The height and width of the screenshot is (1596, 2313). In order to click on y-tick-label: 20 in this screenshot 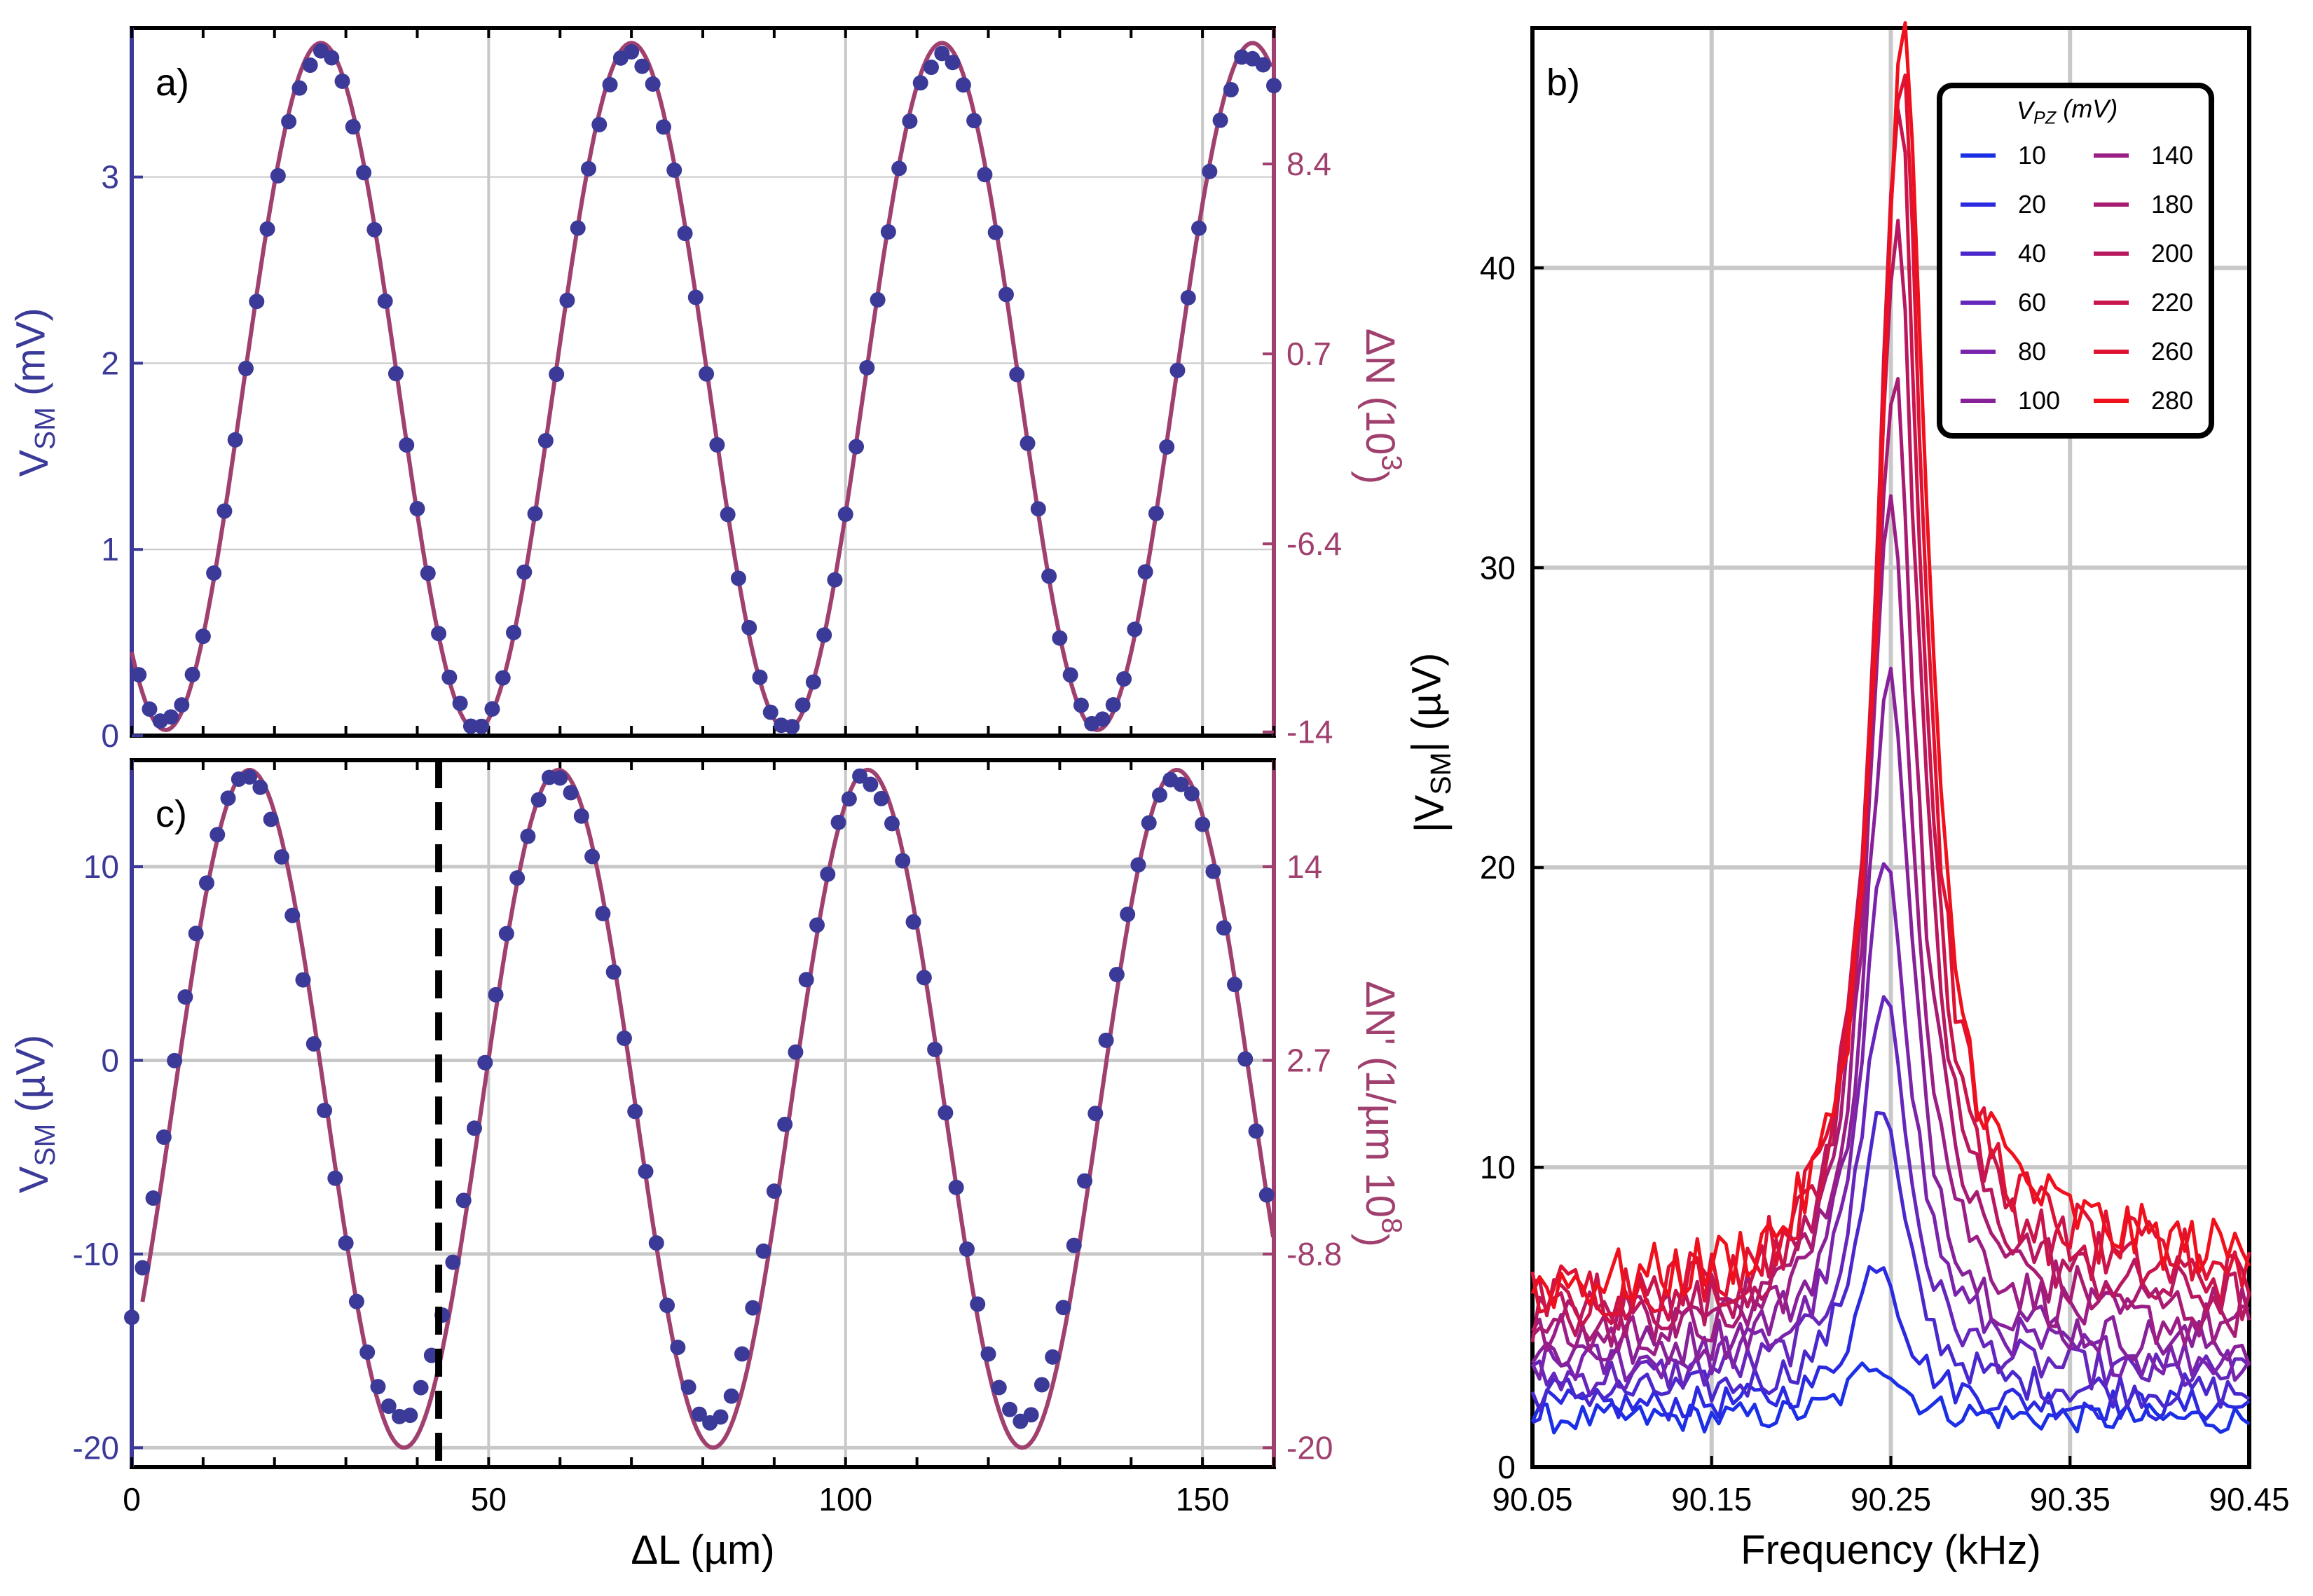, I will do `click(1498, 867)`.